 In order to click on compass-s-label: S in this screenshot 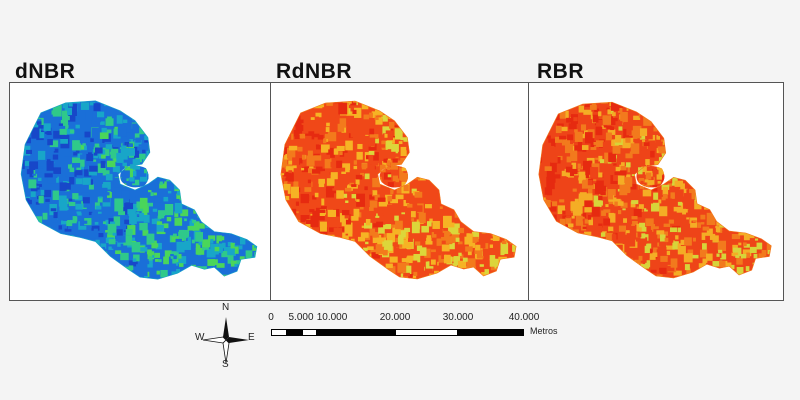, I will do `click(225, 364)`.